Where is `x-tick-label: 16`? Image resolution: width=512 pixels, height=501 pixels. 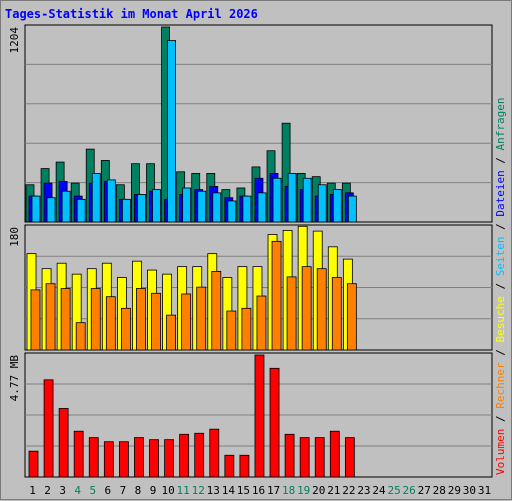 x-tick-label: 16 is located at coordinates (258, 490).